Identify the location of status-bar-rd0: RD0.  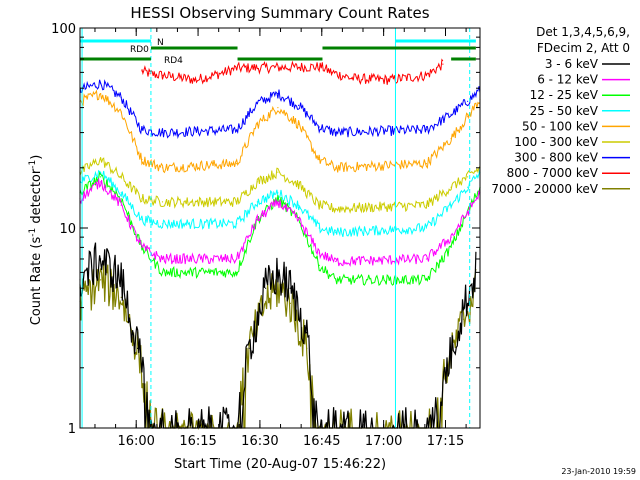
(303, 50).